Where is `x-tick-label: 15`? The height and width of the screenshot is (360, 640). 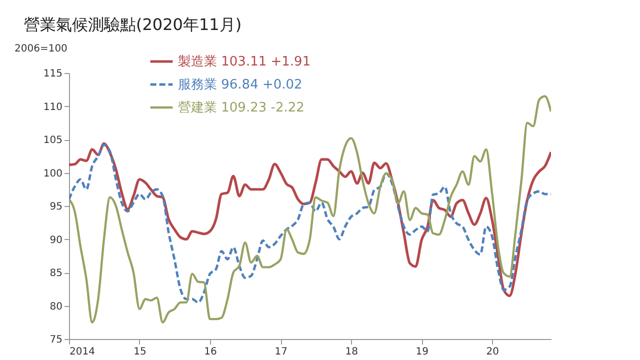
x-tick-label: 15 is located at coordinates (140, 352).